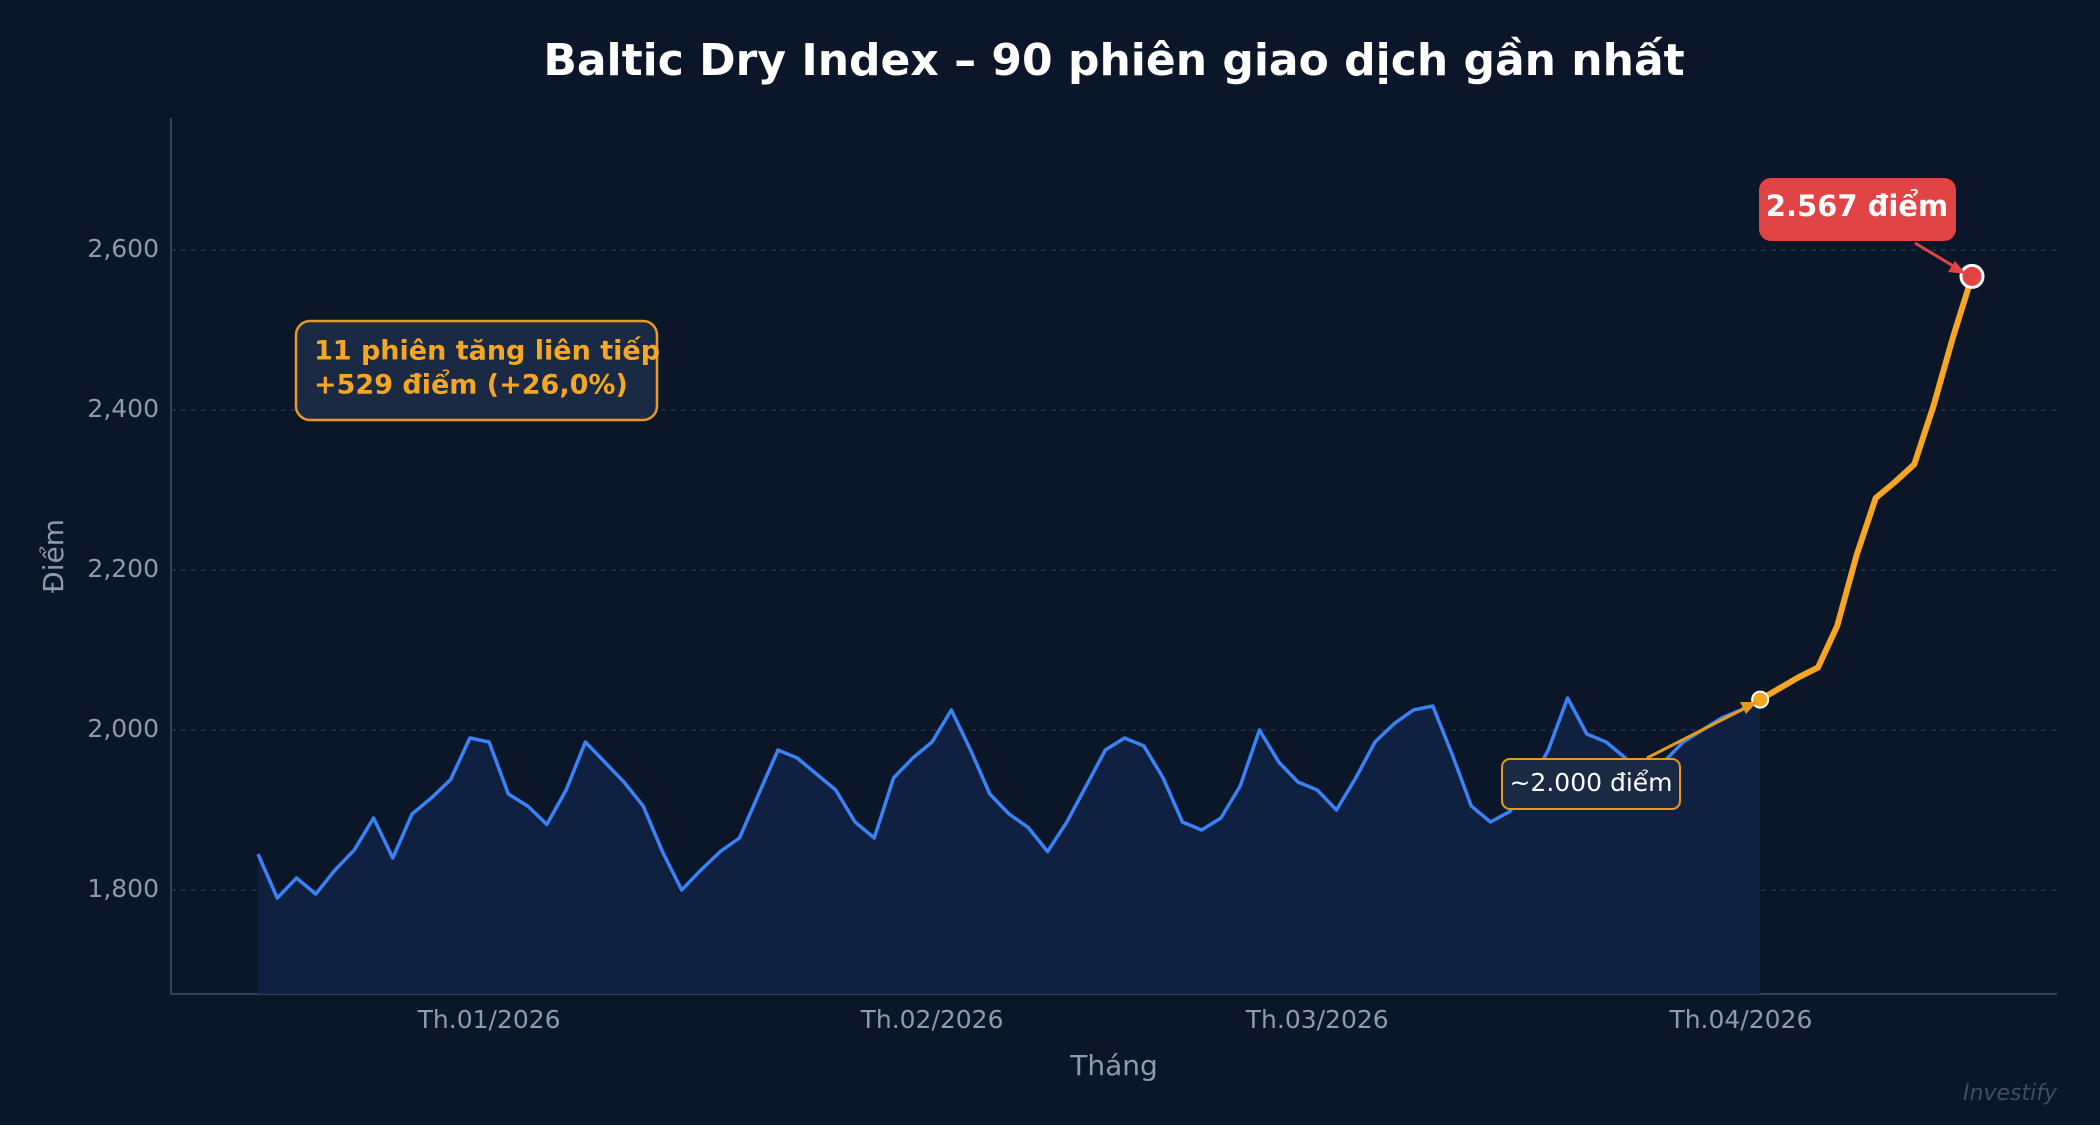 Image resolution: width=2100 pixels, height=1125 pixels. What do you see at coordinates (471, 384) in the screenshot?
I see `streak-line: +529 điểm (+26,0%)` at bounding box center [471, 384].